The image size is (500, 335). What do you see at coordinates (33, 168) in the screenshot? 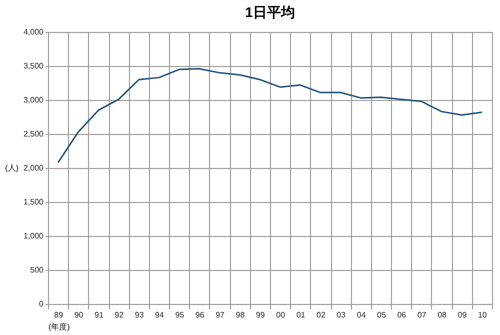
I see `y-tick-label: 2,000` at bounding box center [33, 168].